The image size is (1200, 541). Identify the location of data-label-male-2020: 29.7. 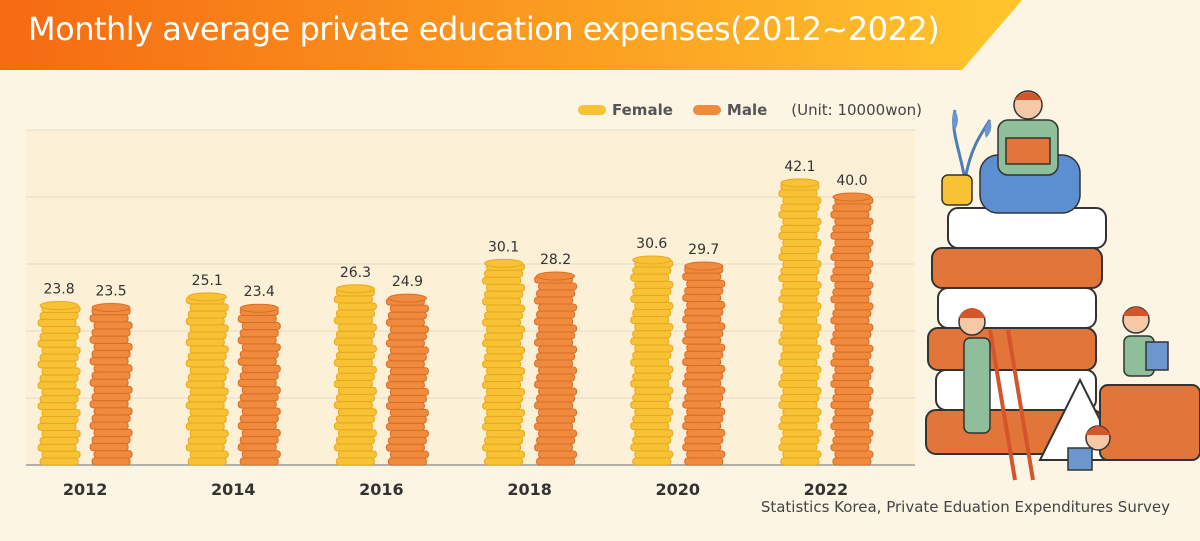
(703, 250).